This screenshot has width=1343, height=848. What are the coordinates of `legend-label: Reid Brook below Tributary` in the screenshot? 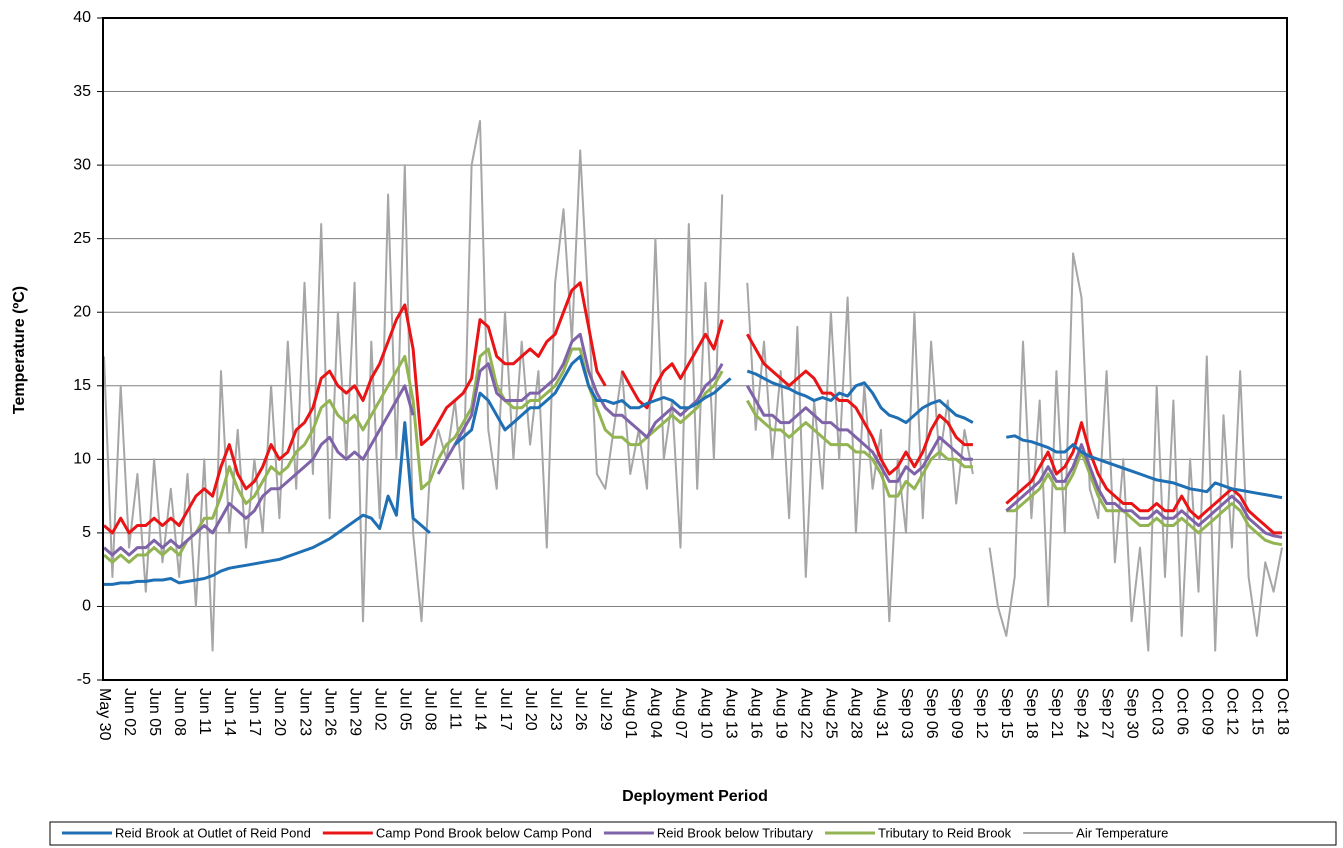 It's located at (735, 832).